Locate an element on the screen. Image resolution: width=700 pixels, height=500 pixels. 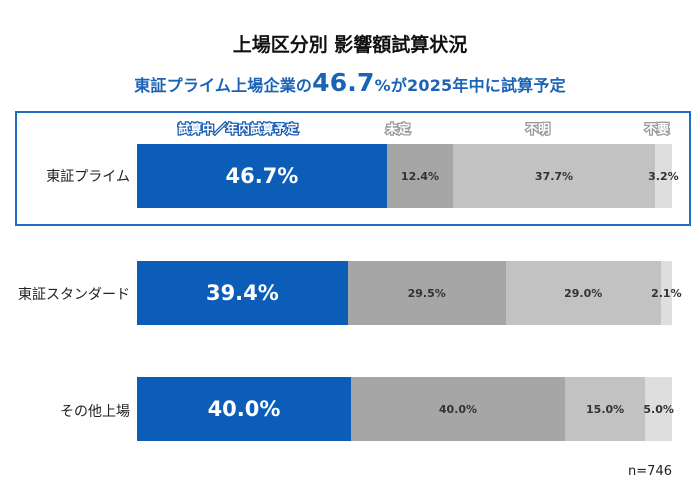
data-label-prime-unknown: 37.7% is located at coordinates (554, 176).